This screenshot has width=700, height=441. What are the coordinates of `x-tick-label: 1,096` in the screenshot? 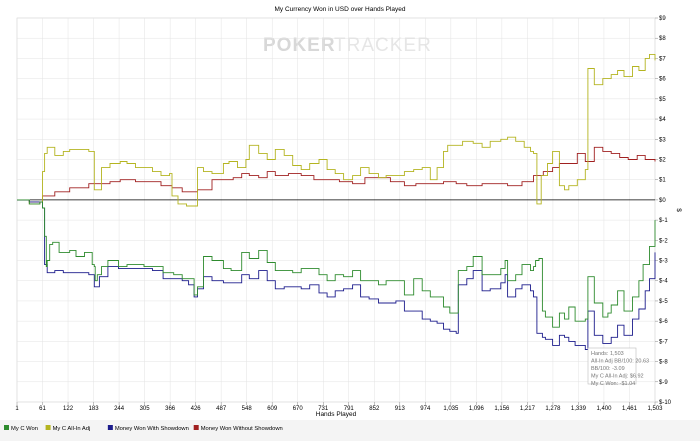 It's located at (477, 409).